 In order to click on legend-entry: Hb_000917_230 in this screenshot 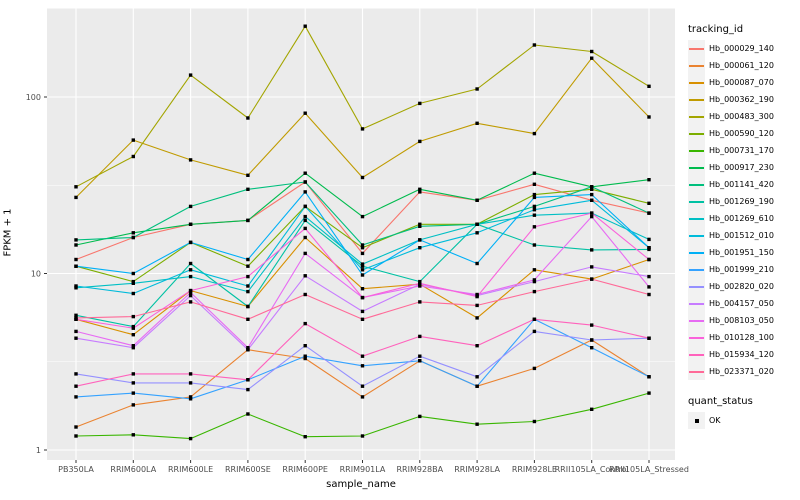, I will do `click(743, 167)`.